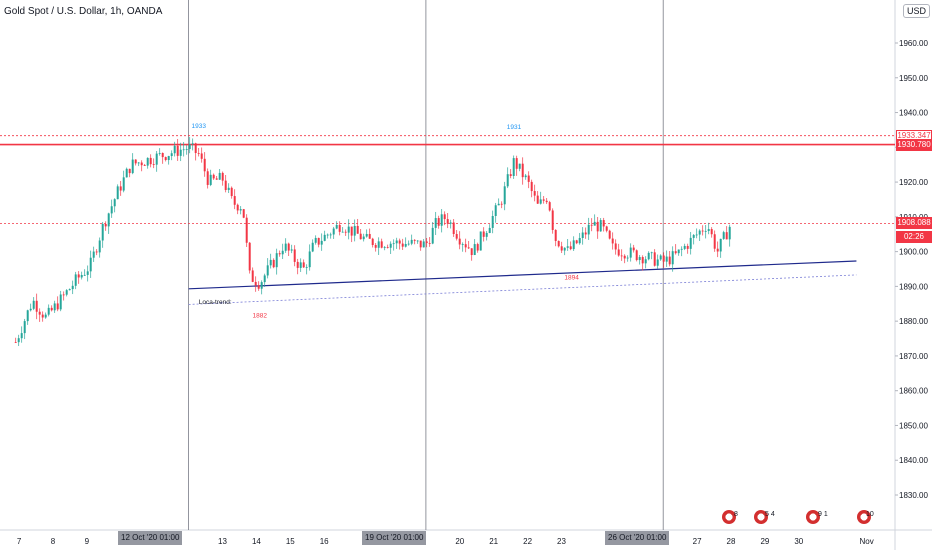 Image resolution: width=932 pixels, height=550 pixels. I want to click on price-tick-label: 1920.00, so click(913, 182).